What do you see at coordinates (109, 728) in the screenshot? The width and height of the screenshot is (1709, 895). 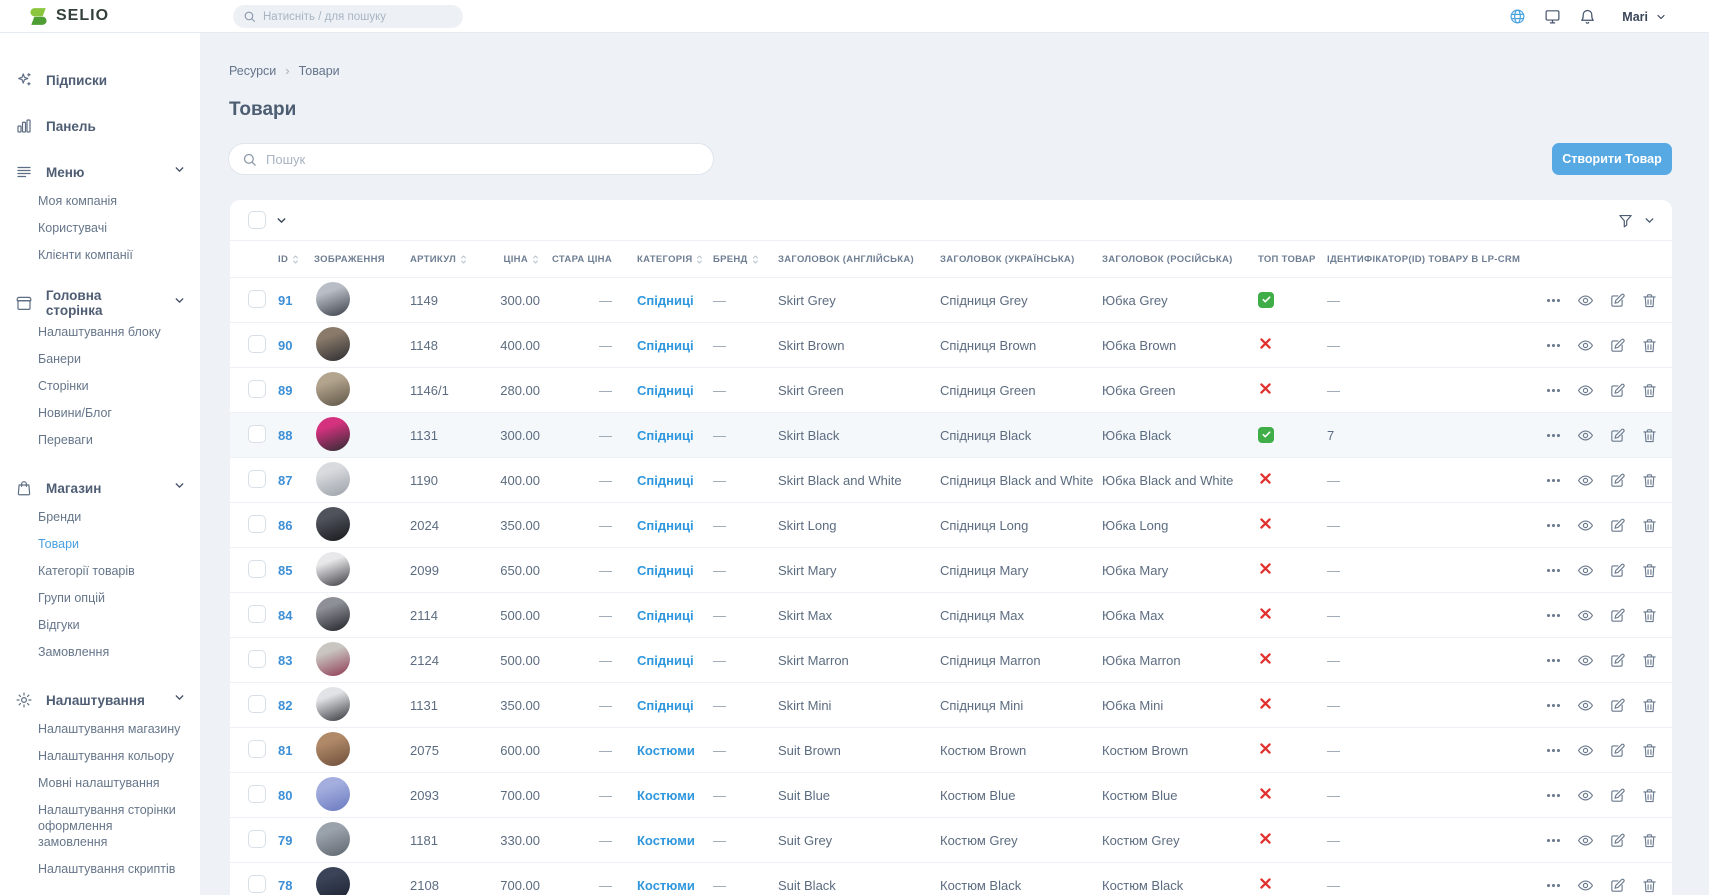 I see `sidebar-item-shop-settings: Налаштування магазину` at bounding box center [109, 728].